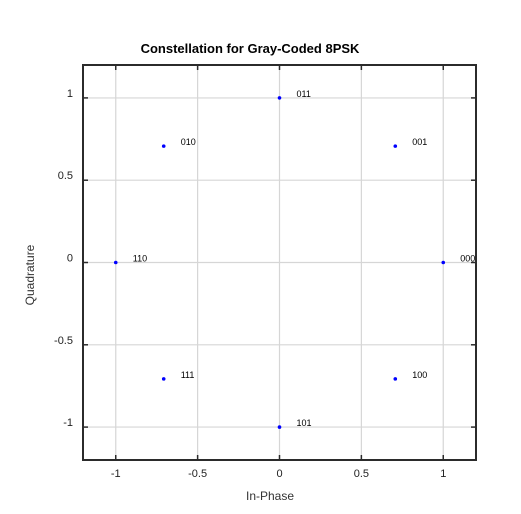 This screenshot has width=521, height=514. What do you see at coordinates (419, 375) in the screenshot?
I see `point-label: 100` at bounding box center [419, 375].